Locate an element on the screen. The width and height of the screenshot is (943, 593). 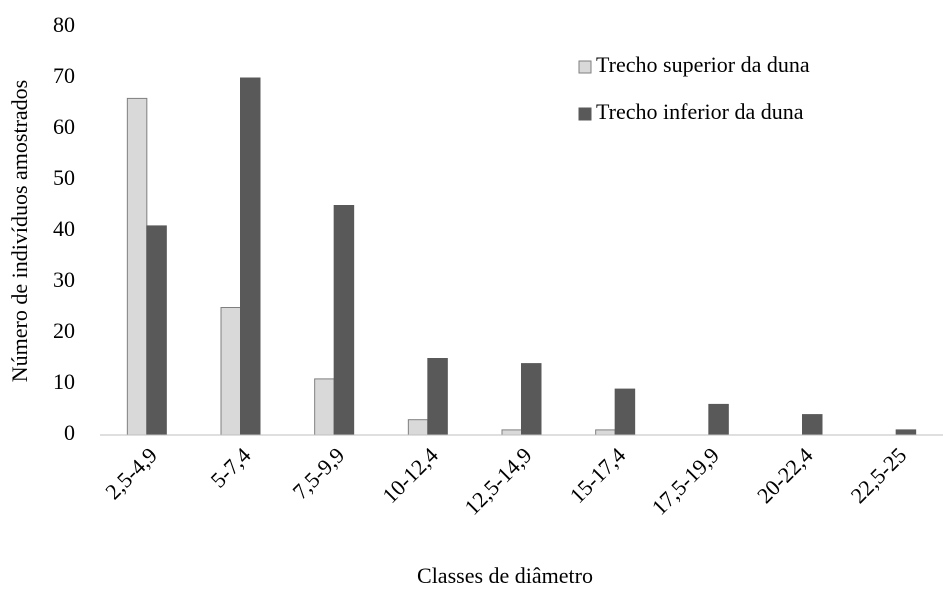
y-tick-label: 30 is located at coordinates (64, 279).